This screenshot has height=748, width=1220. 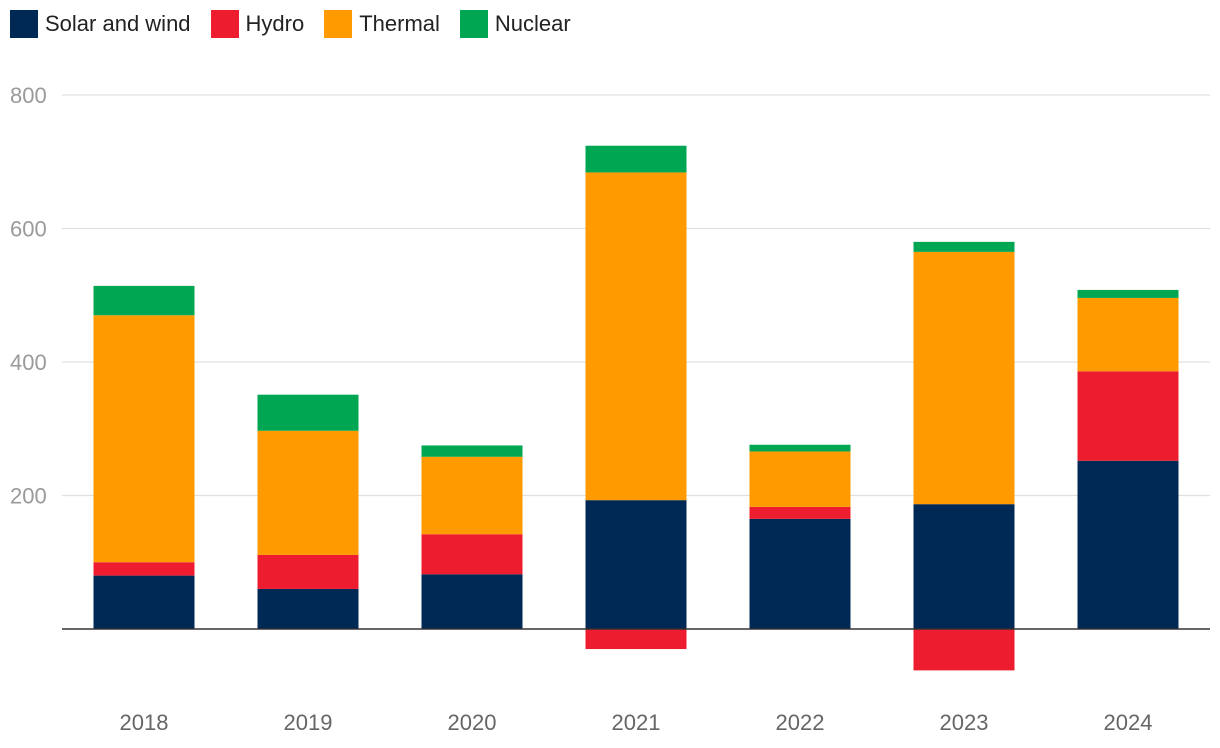 I want to click on bar-solar-and-wind-2018, so click(x=144, y=602).